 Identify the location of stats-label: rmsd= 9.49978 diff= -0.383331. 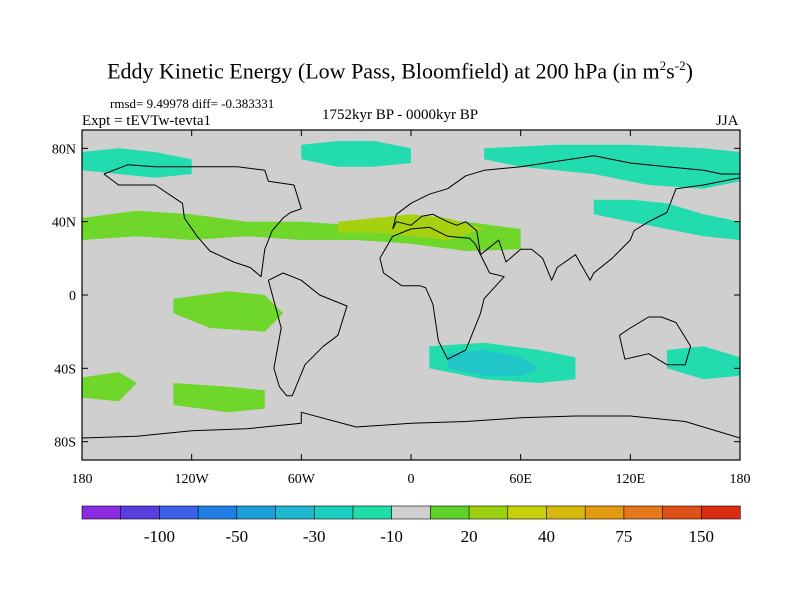
(192, 103).